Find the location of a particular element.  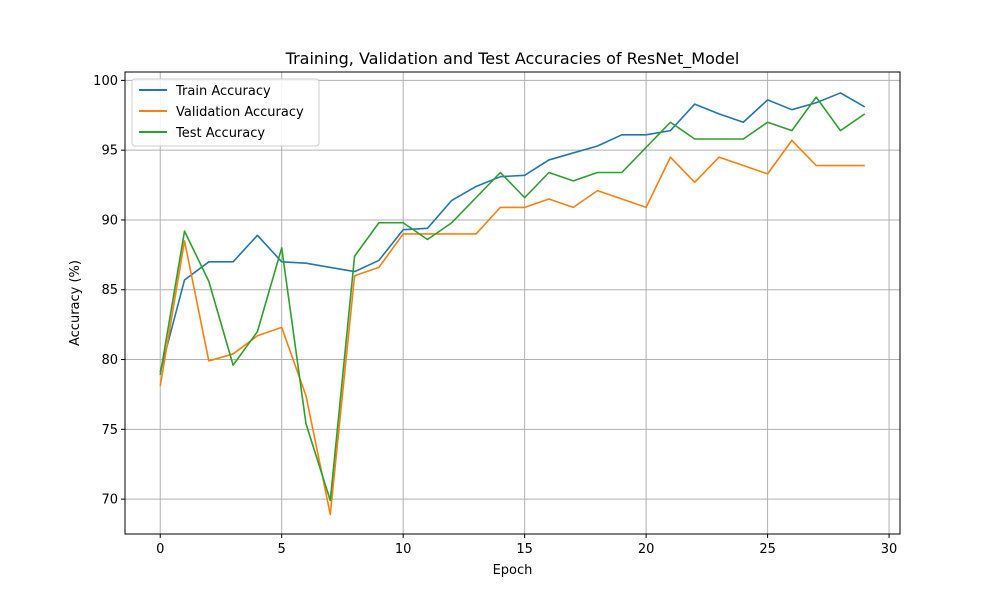

y-tick-label: 85 is located at coordinates (109, 290).